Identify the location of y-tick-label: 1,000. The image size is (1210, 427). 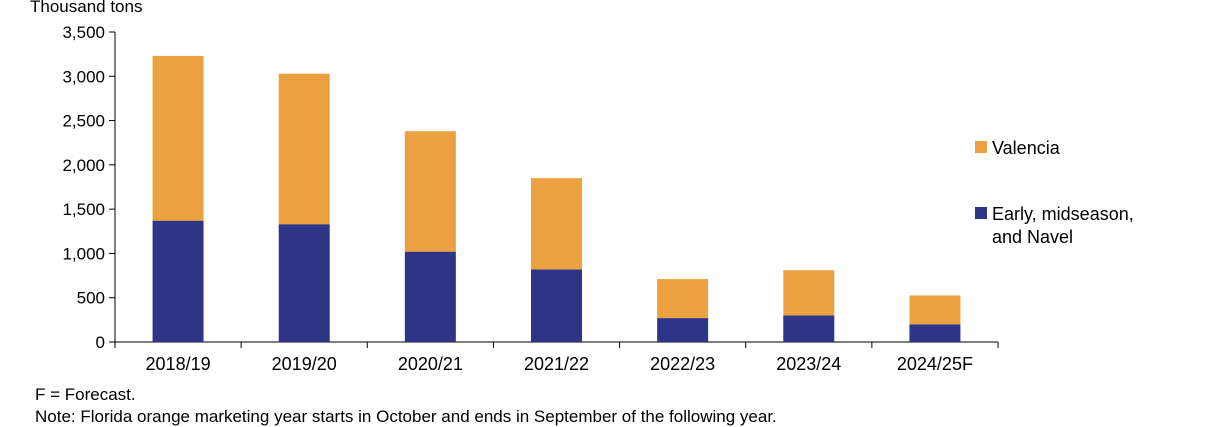
(83, 253).